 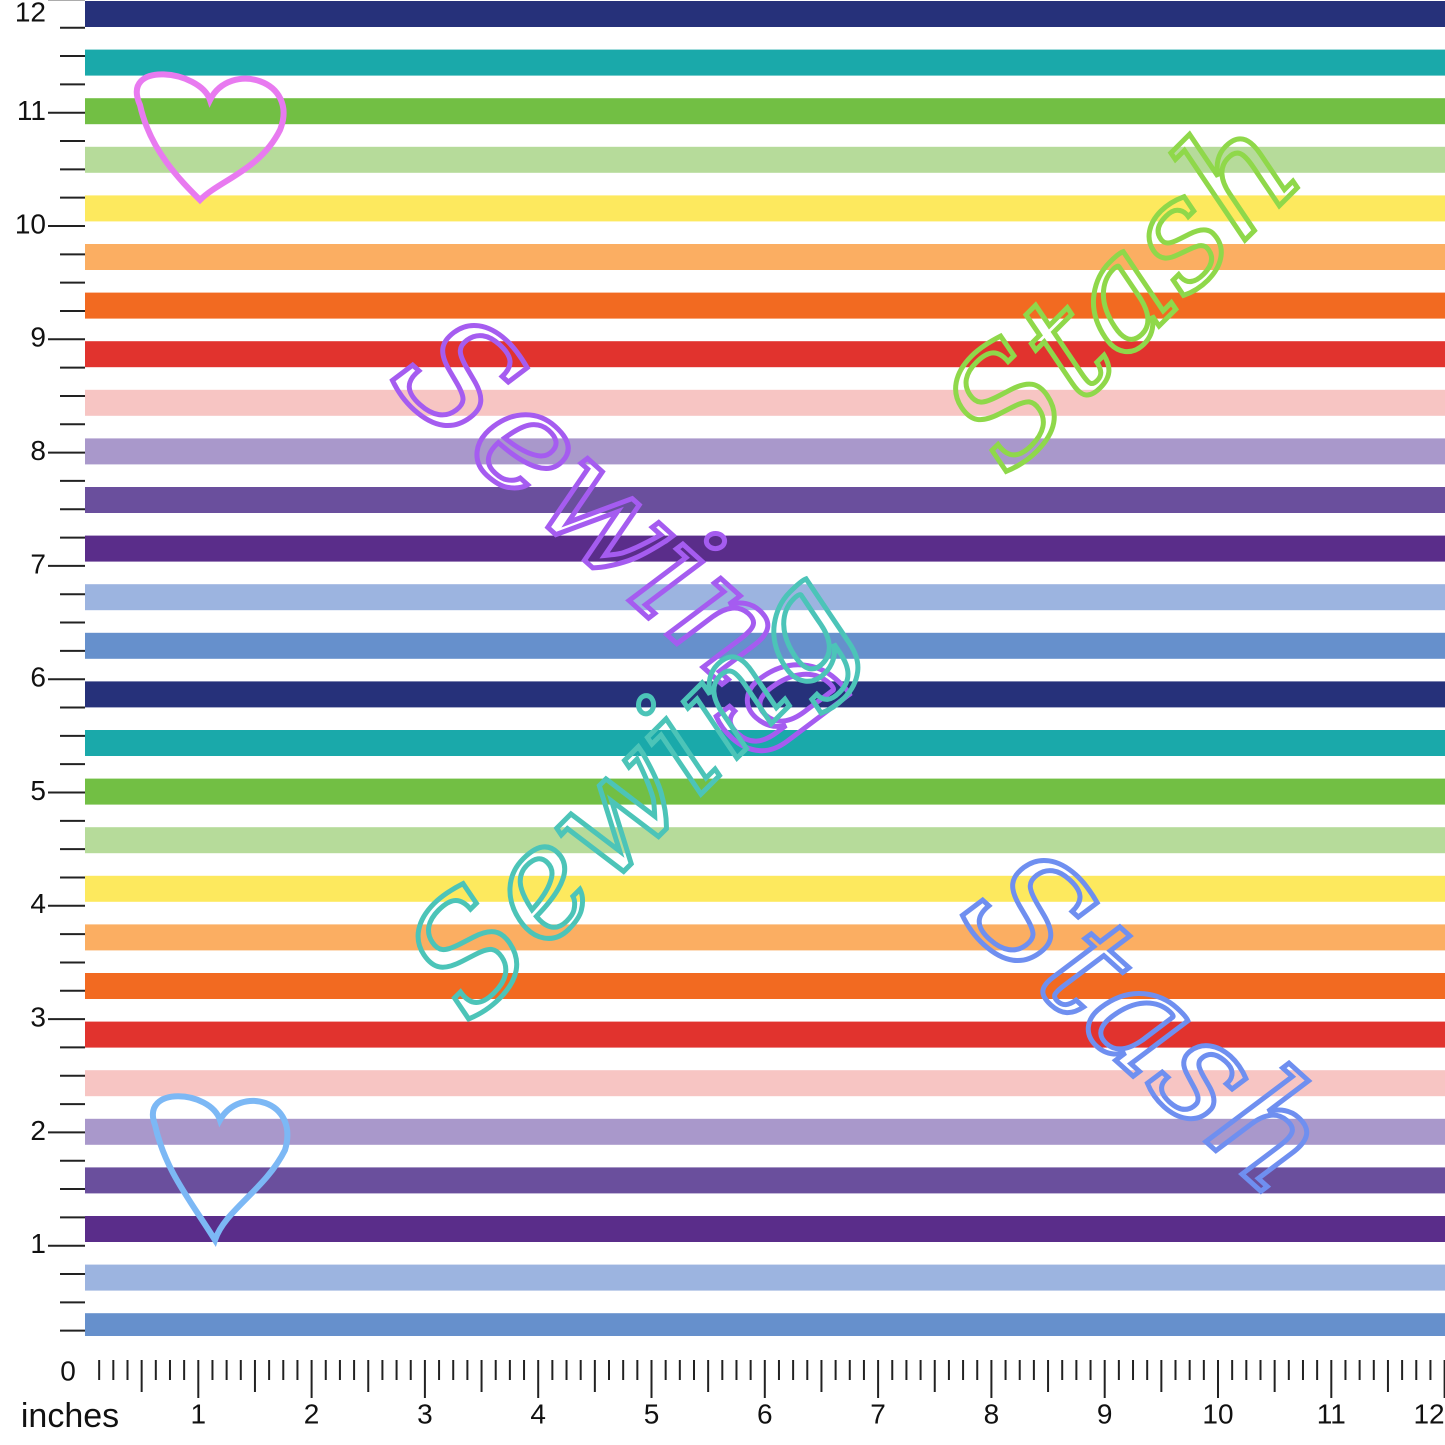 I want to click on left-label: 7, so click(x=38, y=563).